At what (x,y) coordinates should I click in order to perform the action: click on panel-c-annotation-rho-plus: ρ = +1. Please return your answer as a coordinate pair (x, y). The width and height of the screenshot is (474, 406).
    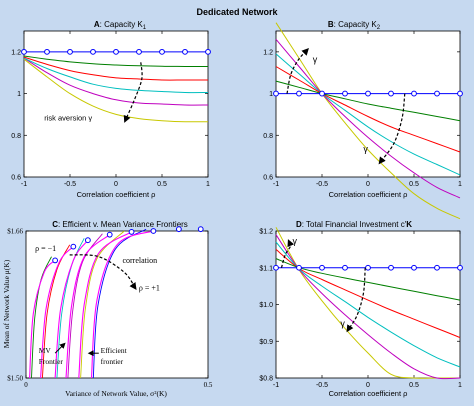
    Looking at the image, I should click on (149, 288).